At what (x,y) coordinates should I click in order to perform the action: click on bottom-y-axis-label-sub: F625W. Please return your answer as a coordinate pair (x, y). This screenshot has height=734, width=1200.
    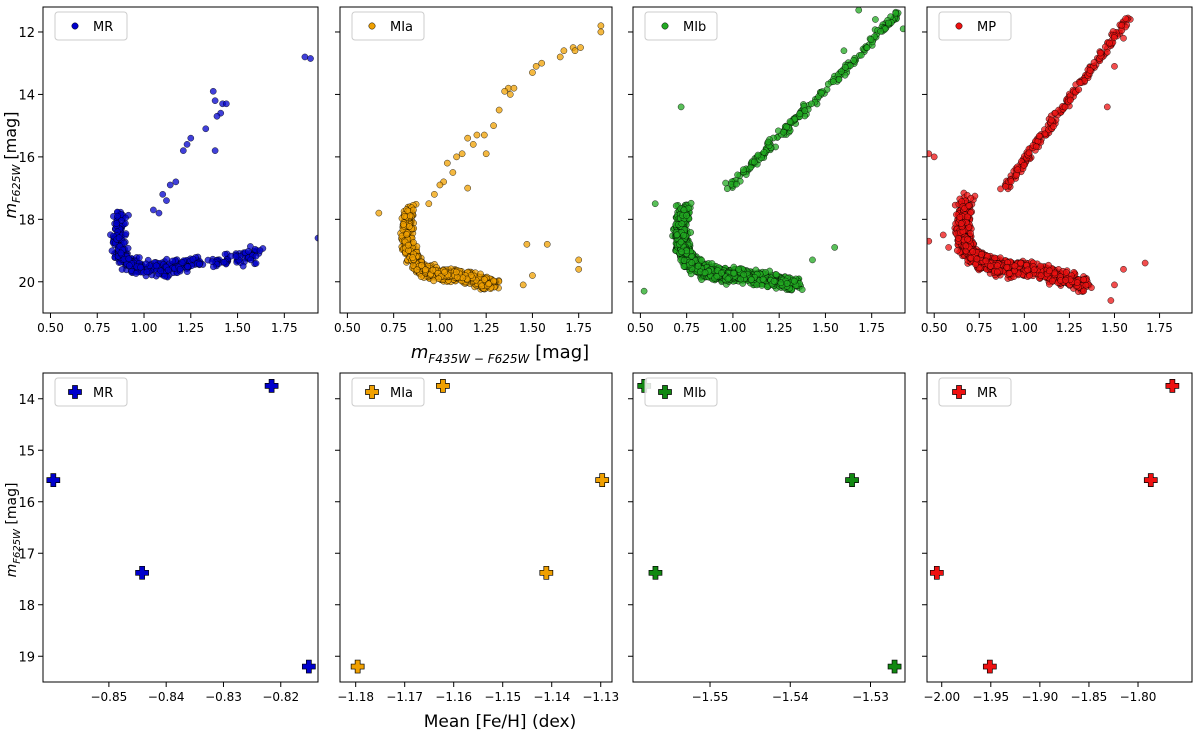
    Looking at the image, I should click on (17, 546).